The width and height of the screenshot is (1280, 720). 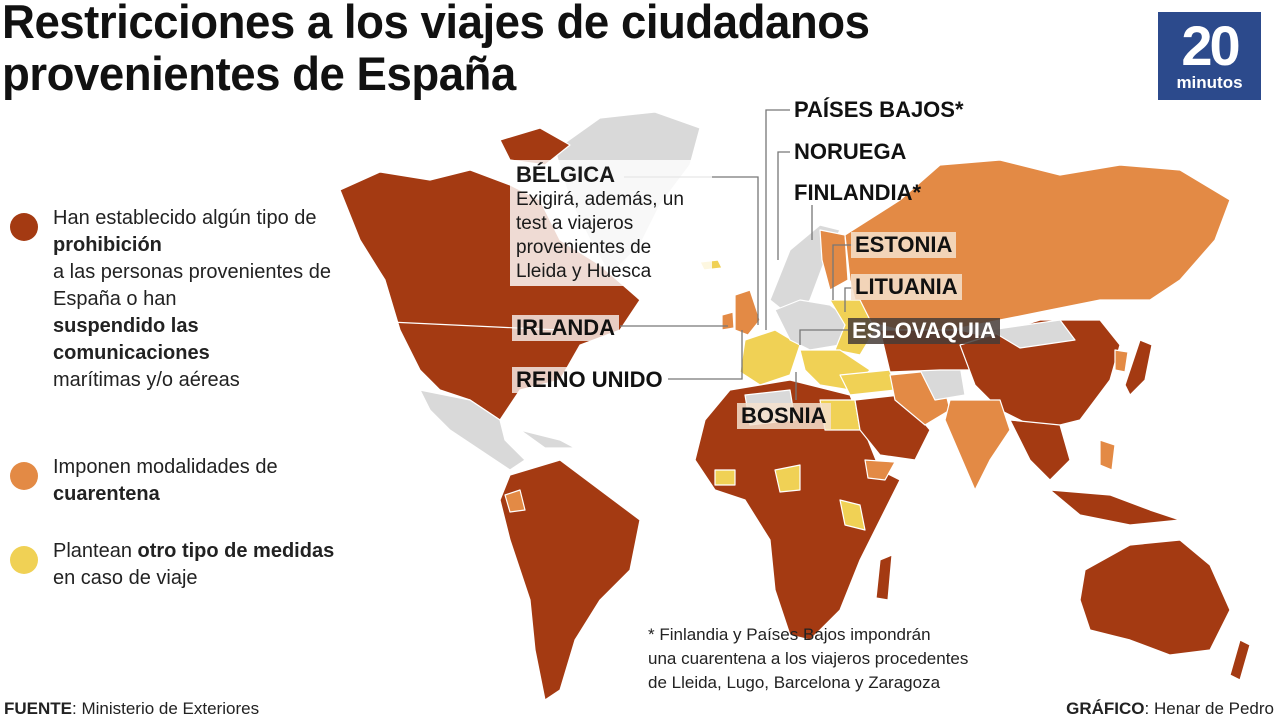 What do you see at coordinates (850, 151) in the screenshot?
I see `label-noruega: NORUEGA` at bounding box center [850, 151].